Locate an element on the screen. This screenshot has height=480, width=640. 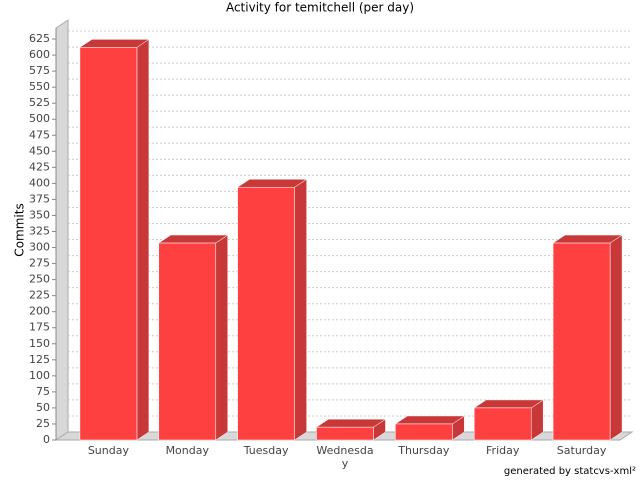
y-tick-label: 425 is located at coordinates (39, 166).